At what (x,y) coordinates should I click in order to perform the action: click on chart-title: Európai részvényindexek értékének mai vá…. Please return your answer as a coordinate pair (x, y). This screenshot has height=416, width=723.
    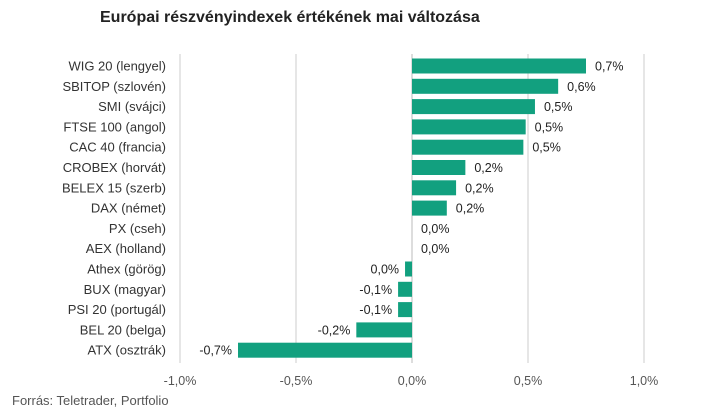
    Looking at the image, I should click on (290, 17).